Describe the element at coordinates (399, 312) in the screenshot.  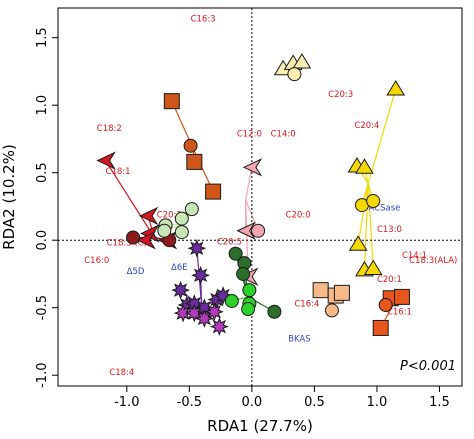
I see `fatty-acid-label: C16:1` at that location.